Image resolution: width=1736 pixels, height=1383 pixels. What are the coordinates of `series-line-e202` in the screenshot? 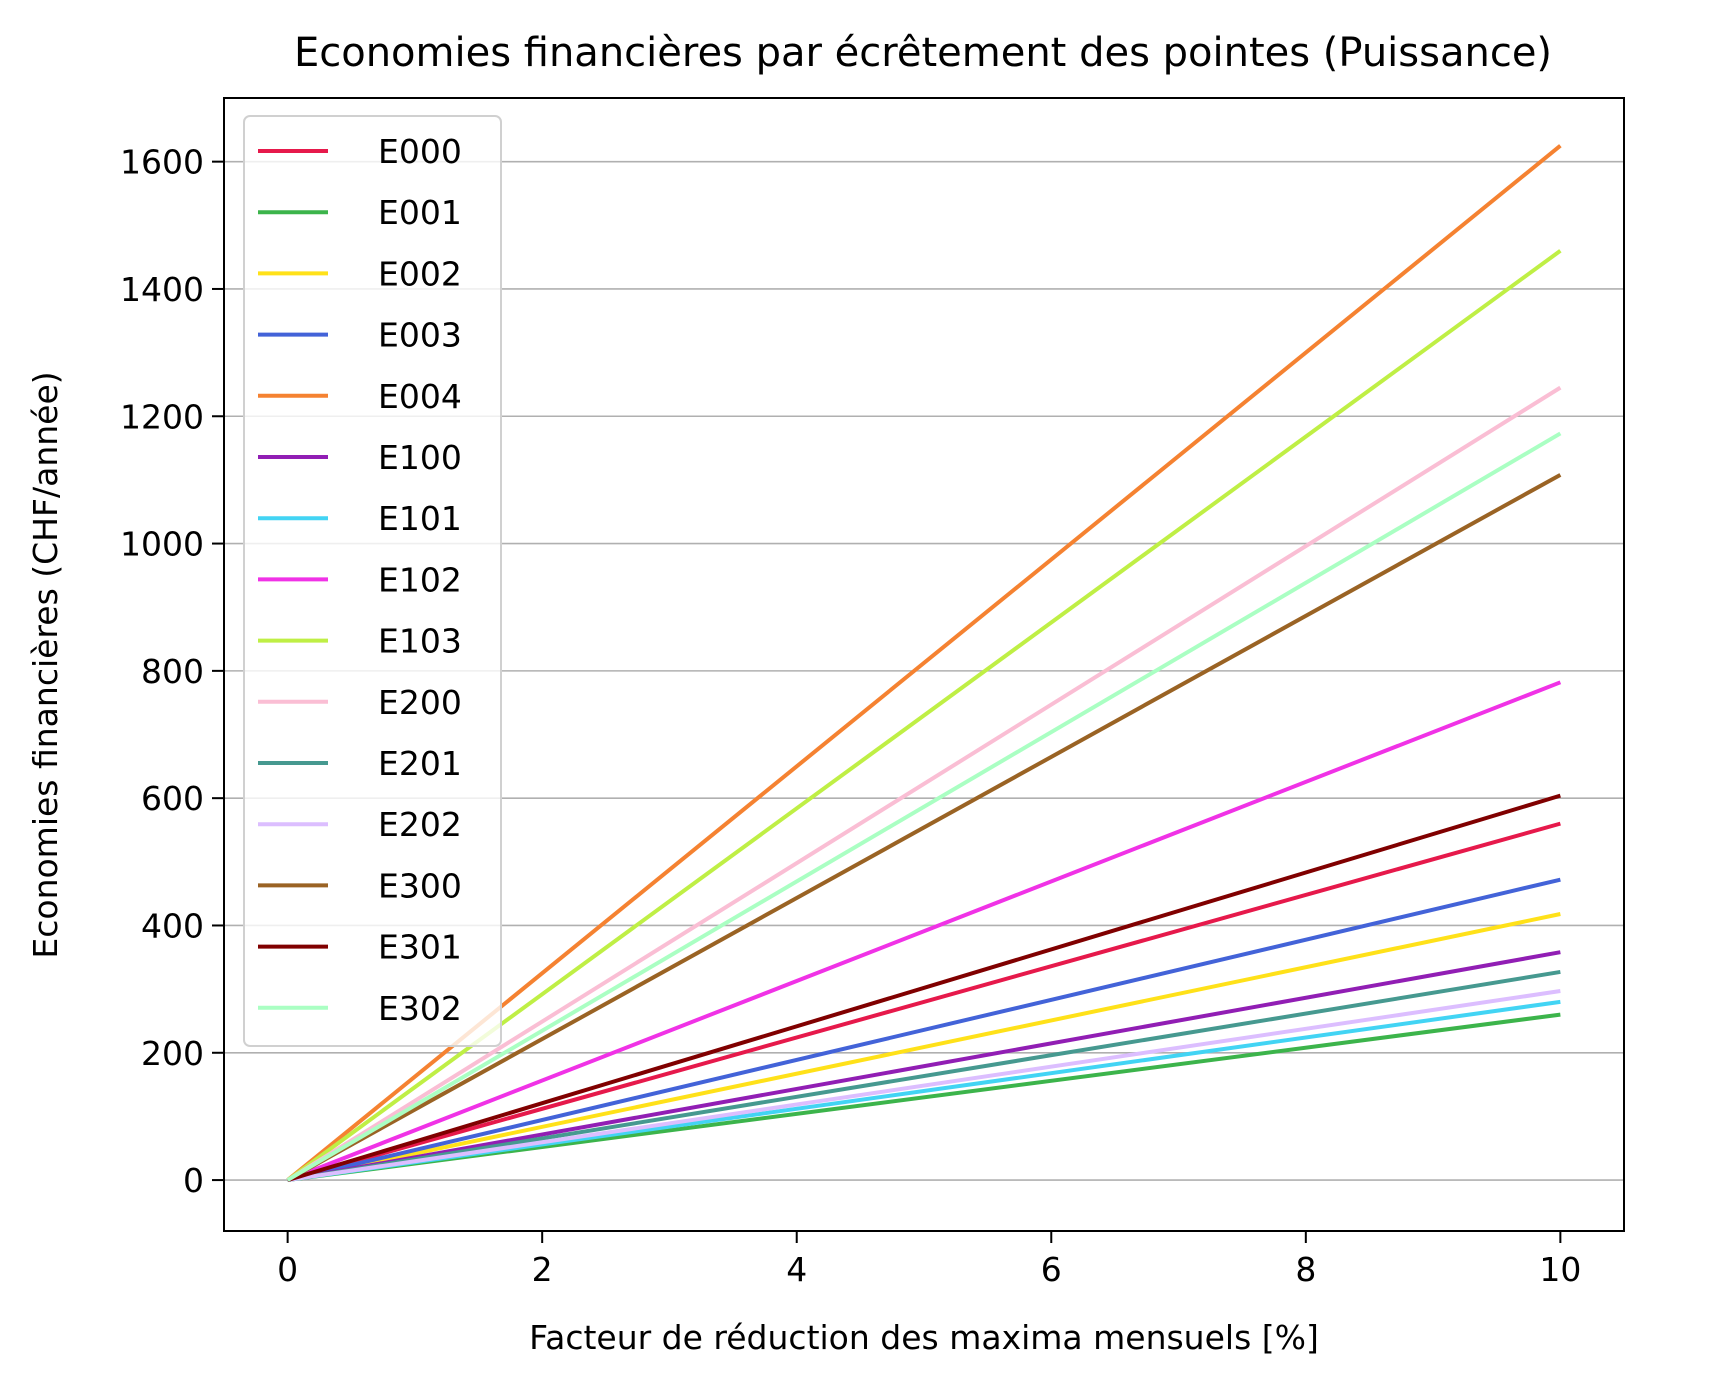 It's located at (924, 1086).